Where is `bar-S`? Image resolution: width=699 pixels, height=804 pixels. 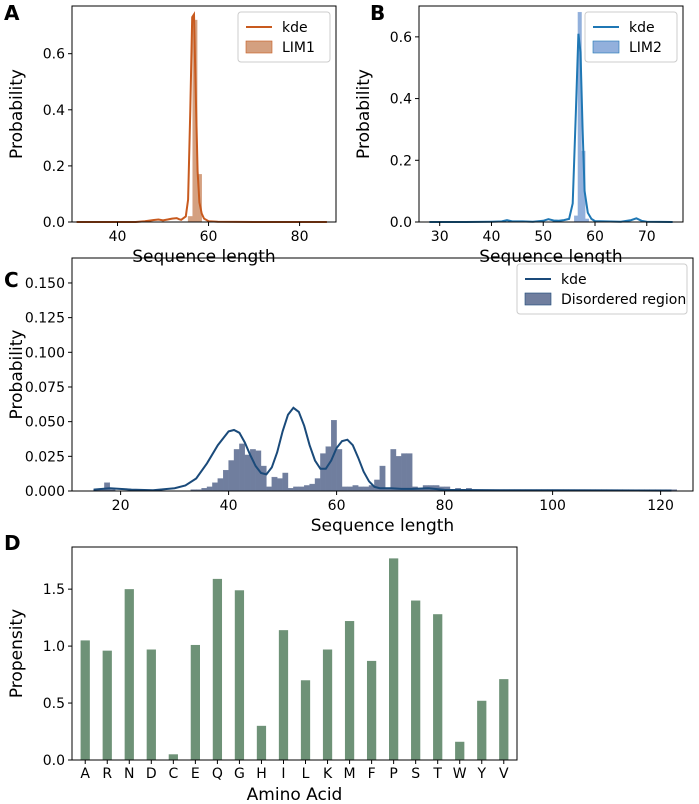
bar-S is located at coordinates (416, 680).